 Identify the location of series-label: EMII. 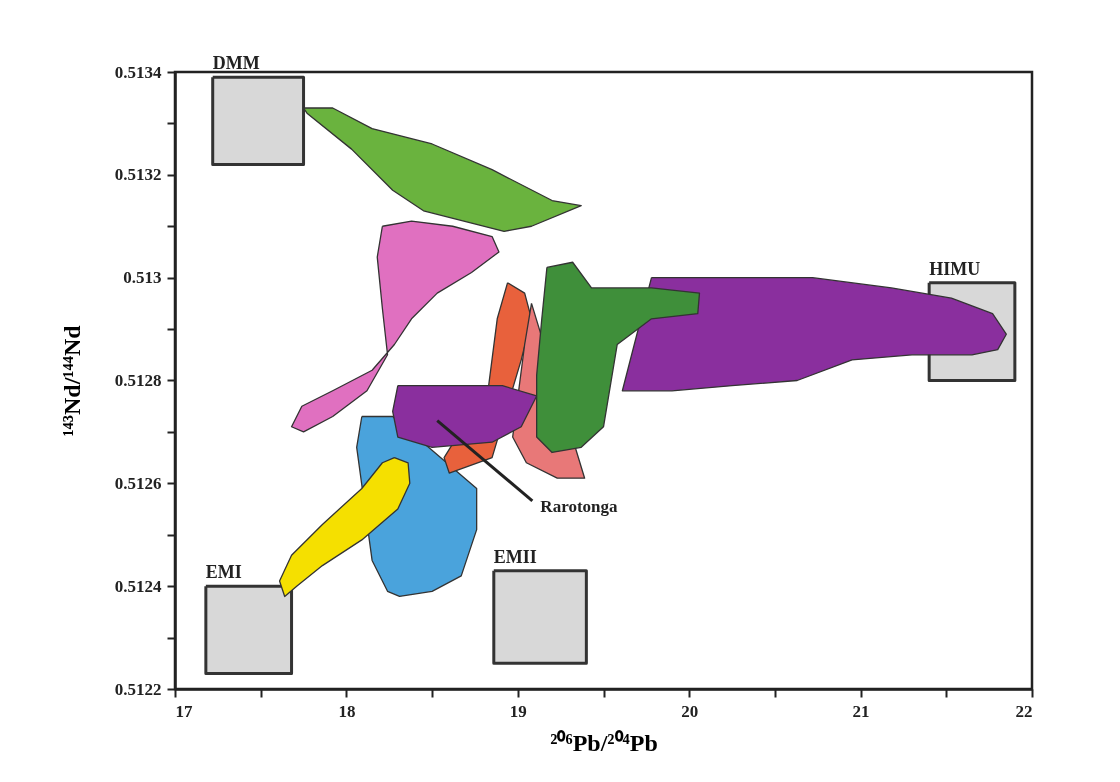
(515, 556).